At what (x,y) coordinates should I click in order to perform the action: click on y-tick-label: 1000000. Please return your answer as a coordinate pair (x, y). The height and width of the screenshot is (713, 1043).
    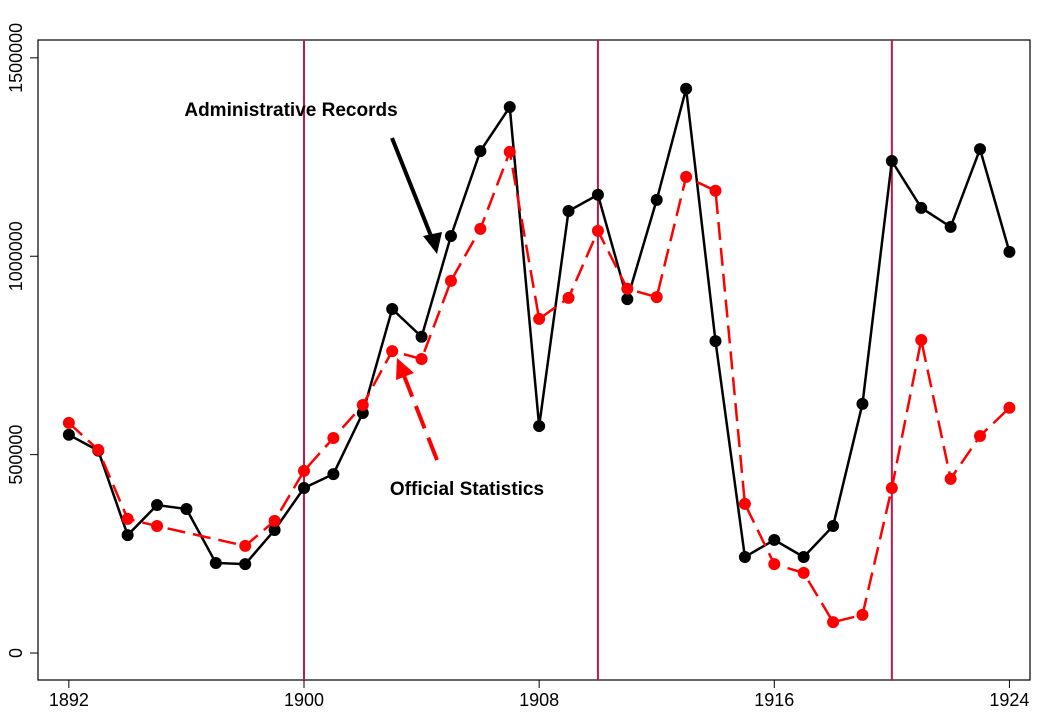
    Looking at the image, I should click on (16, 256).